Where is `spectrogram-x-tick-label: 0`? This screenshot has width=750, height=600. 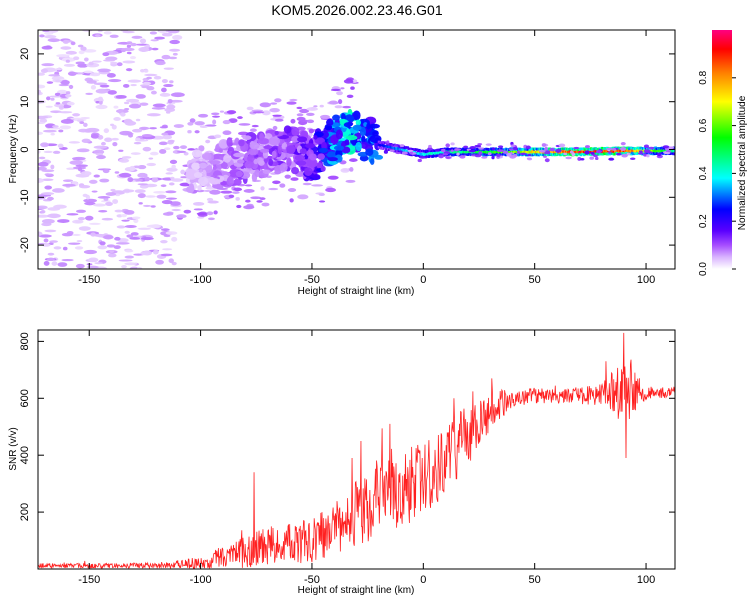 spectrogram-x-tick-label: 0 is located at coordinates (423, 280).